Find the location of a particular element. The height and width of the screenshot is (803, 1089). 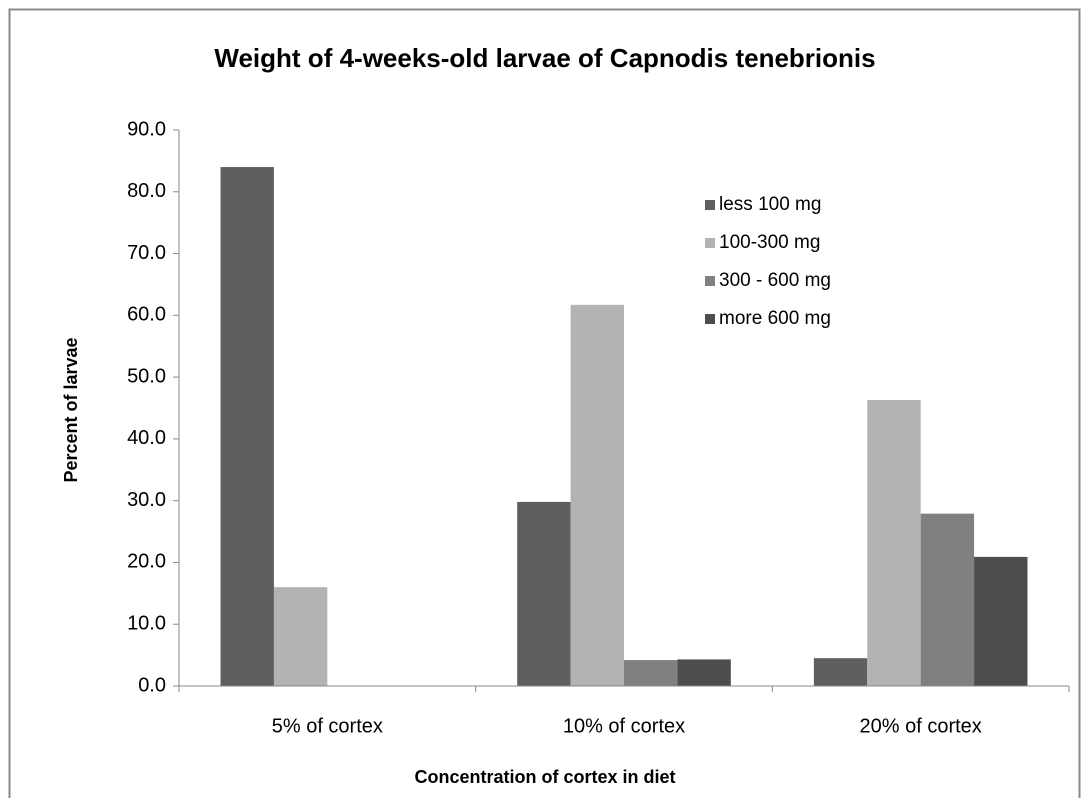

legend-label: 300 - 600 mg is located at coordinates (775, 280).